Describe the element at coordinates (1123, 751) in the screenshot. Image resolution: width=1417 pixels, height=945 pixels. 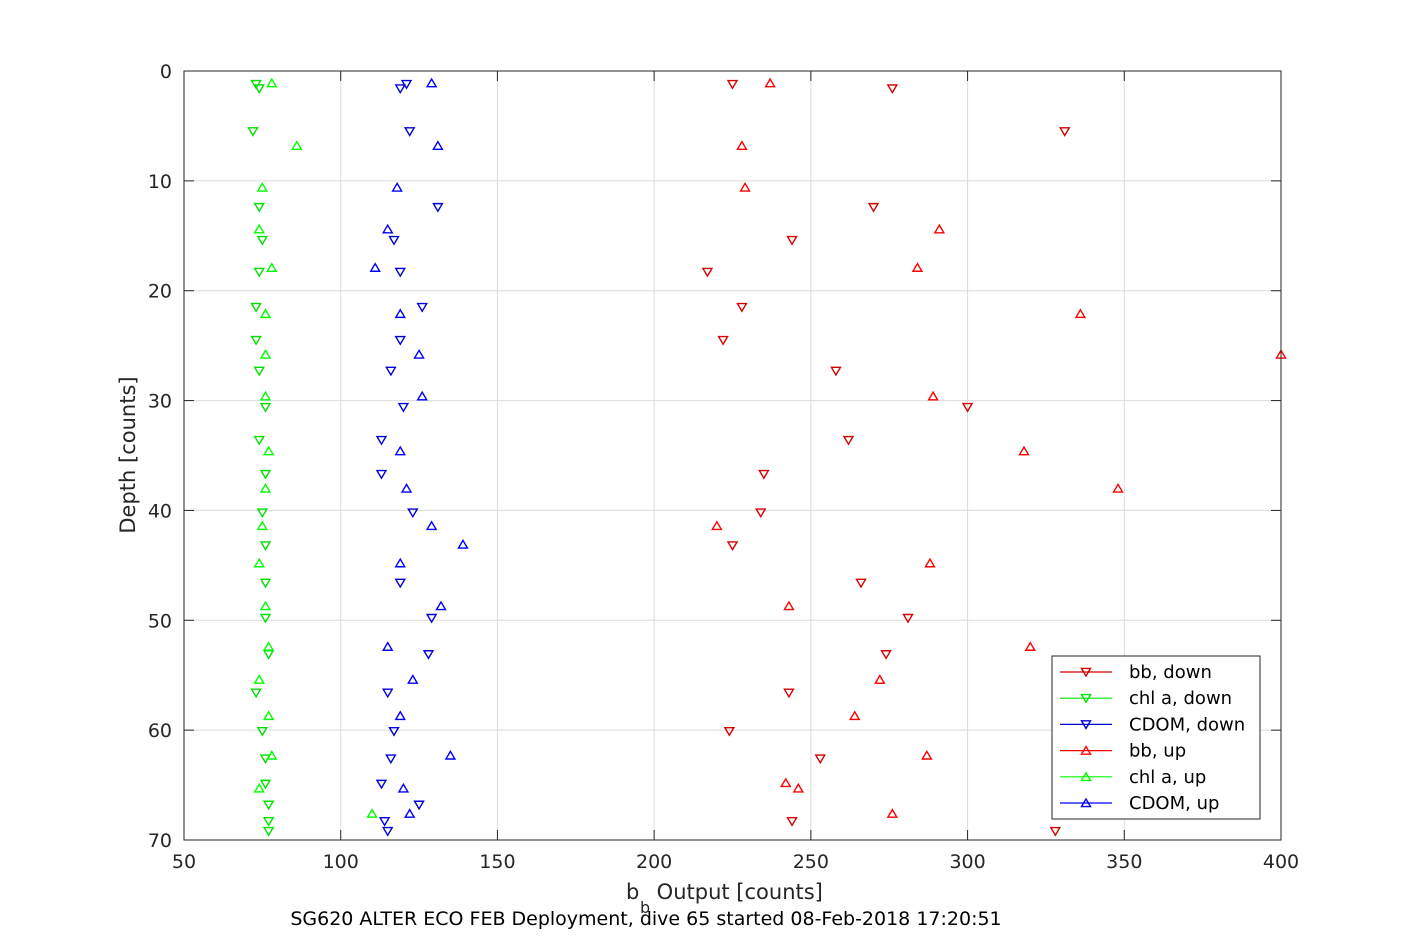
I see `legend-entry: bb, up` at that location.